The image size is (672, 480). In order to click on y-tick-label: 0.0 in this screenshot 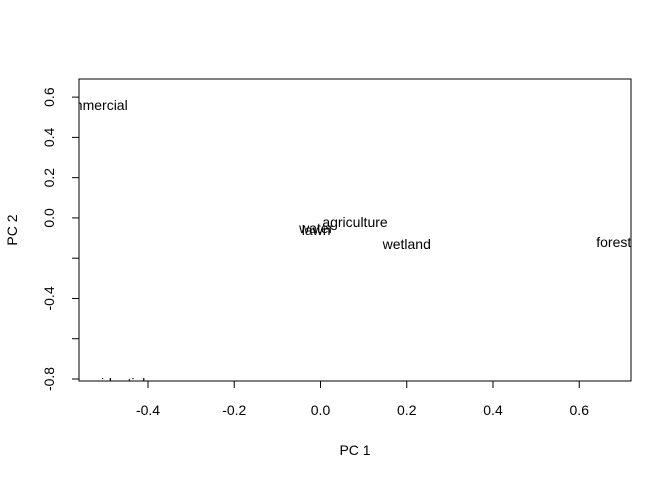, I will do `click(49, 218)`.